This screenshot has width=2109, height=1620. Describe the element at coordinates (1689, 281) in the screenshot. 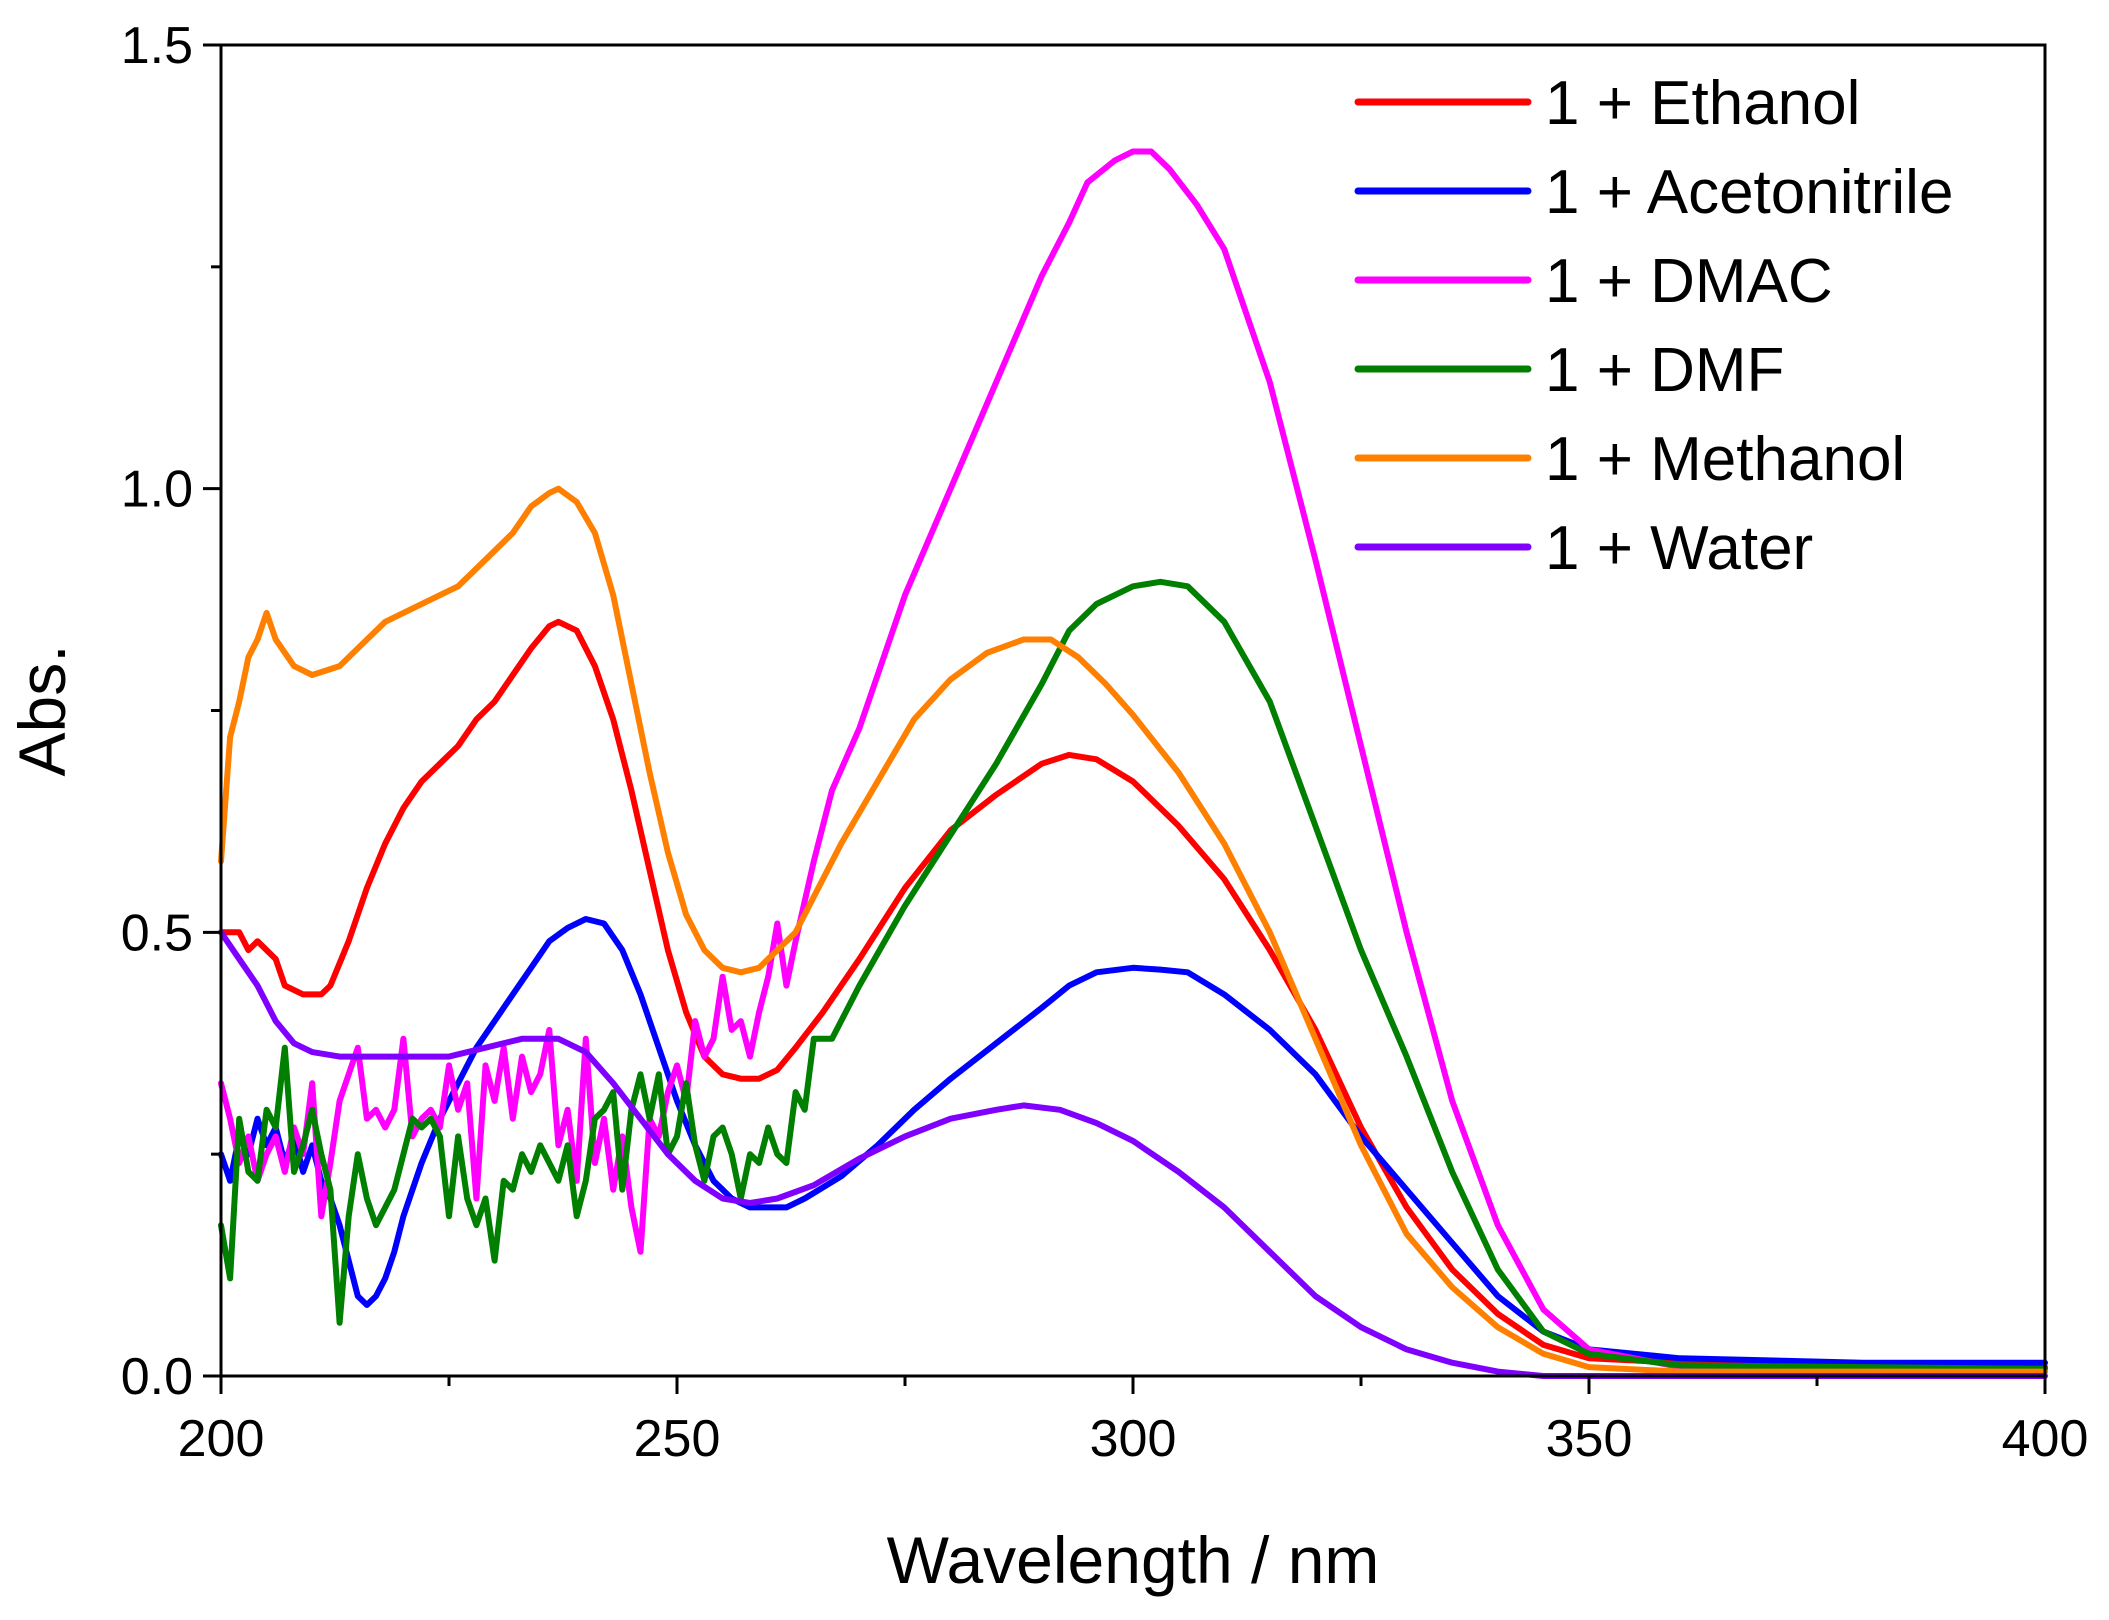

I see `legend-label-2: 1 + DMAC` at that location.